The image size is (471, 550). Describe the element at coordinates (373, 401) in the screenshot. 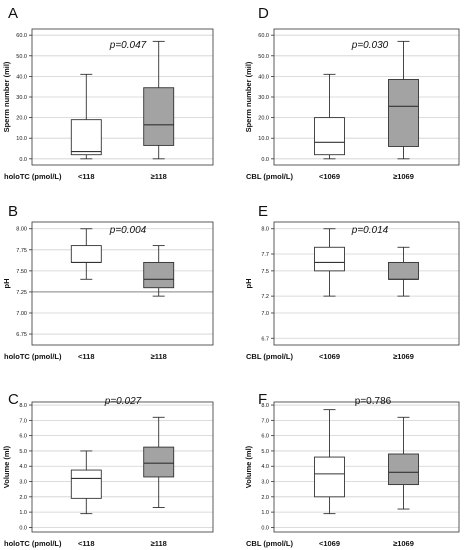

I see `p-value-label: p=0.786` at that location.